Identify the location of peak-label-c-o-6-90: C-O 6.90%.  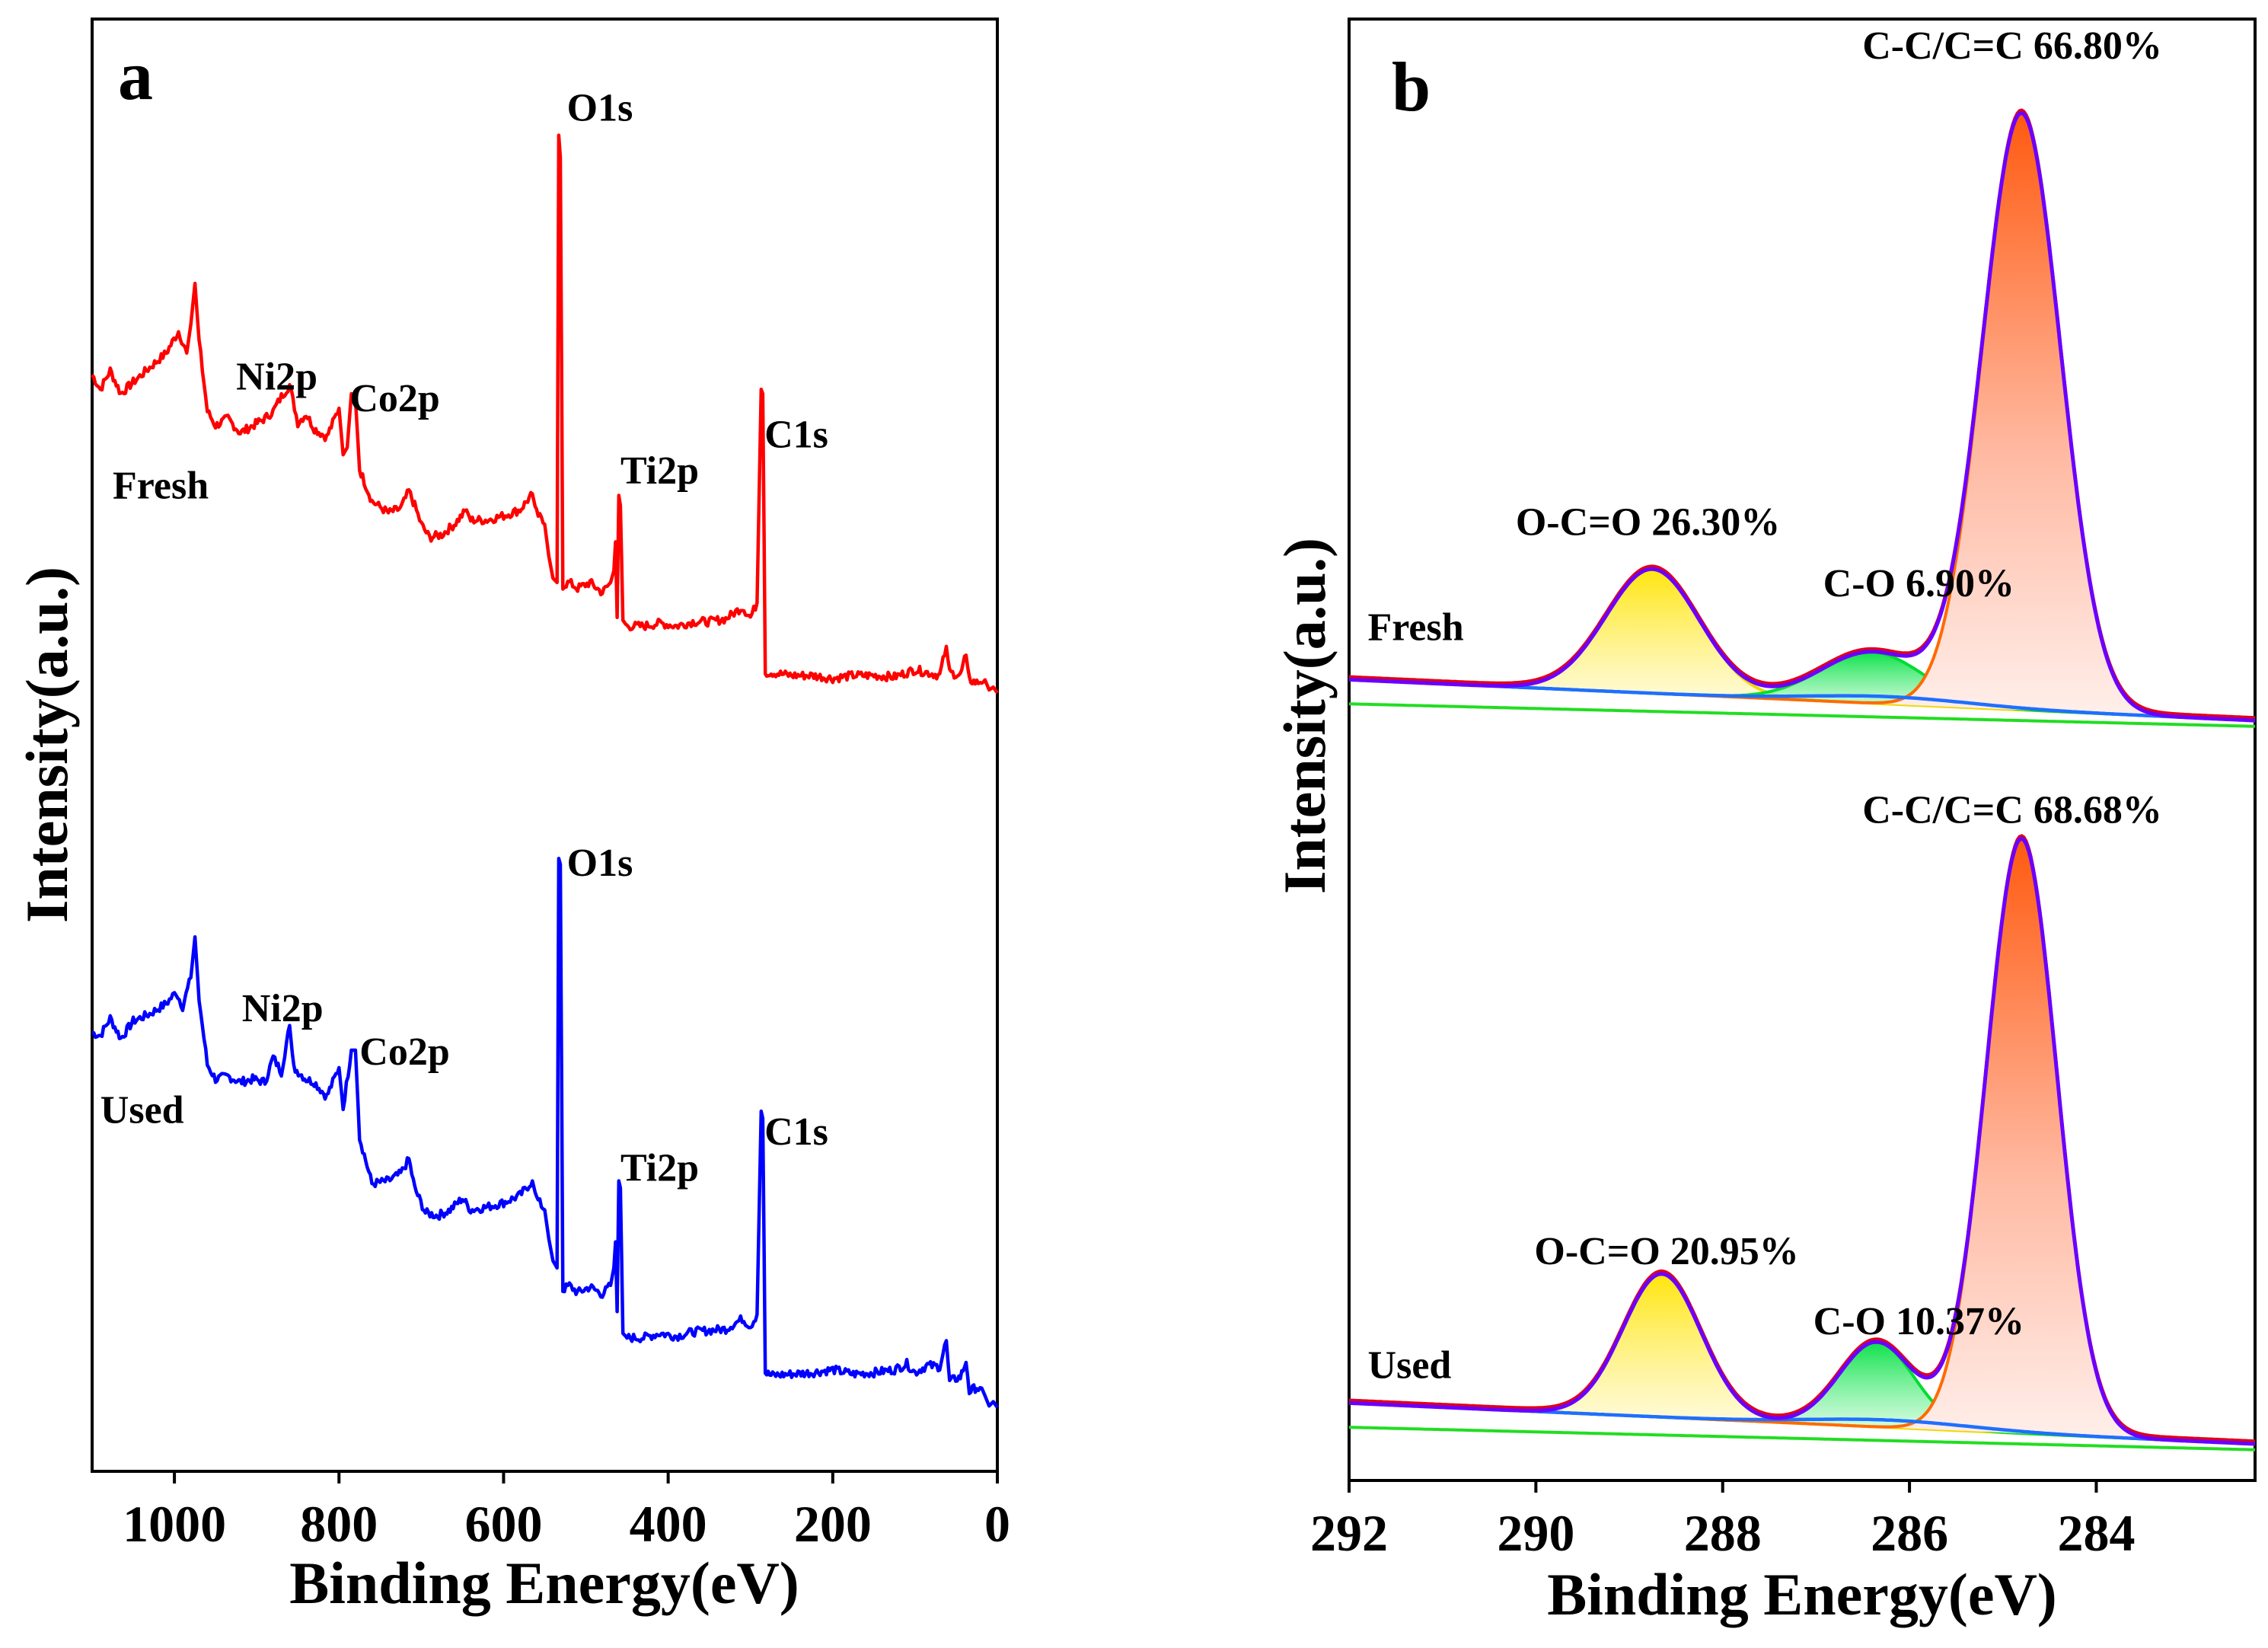
(1918, 583).